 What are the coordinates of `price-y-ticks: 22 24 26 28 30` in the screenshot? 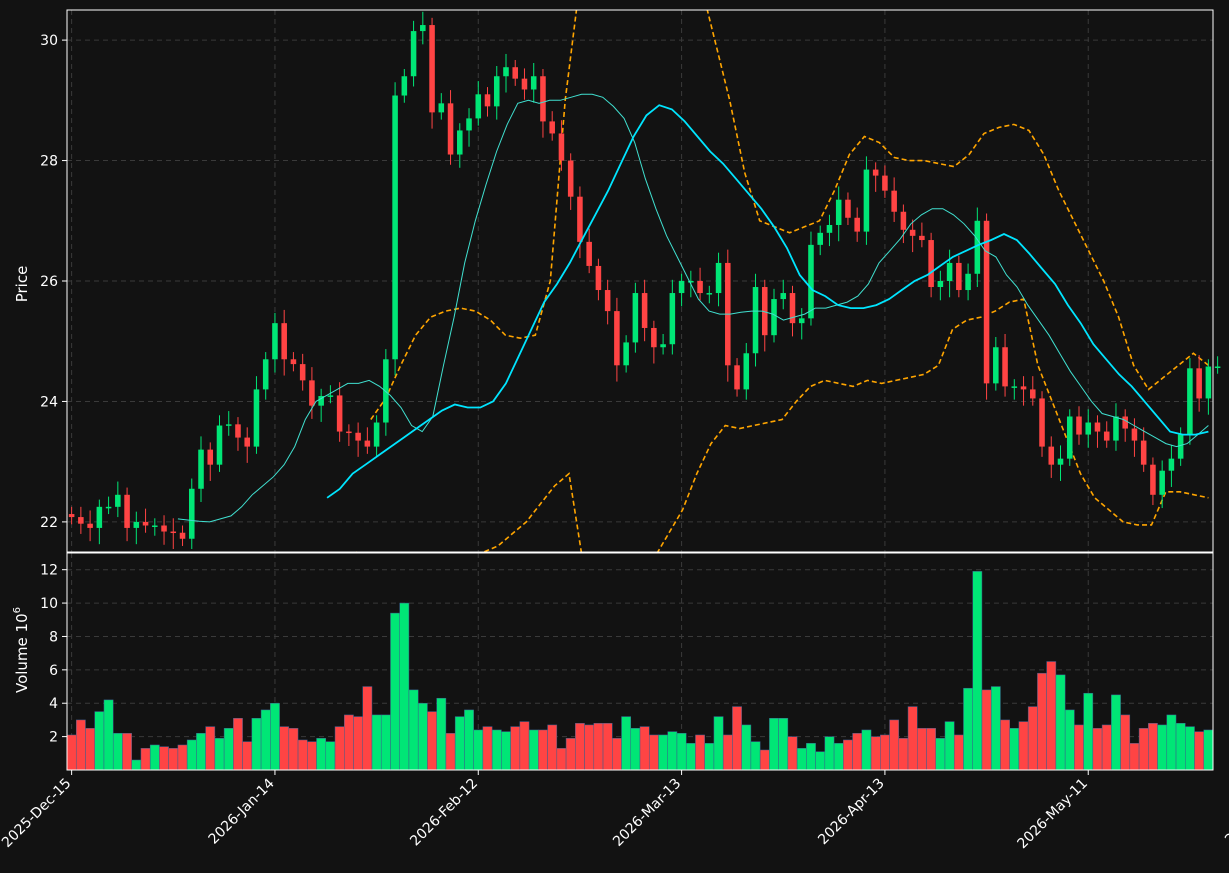 It's located at (53, 282).